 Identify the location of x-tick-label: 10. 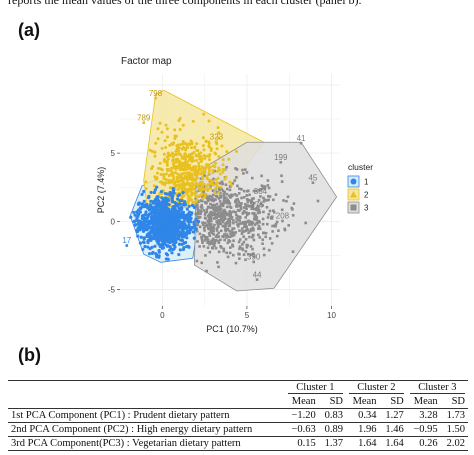
(331, 315).